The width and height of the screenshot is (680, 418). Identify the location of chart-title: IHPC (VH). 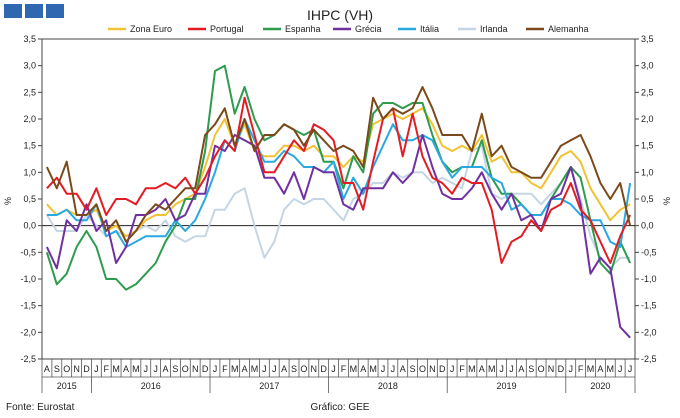
(340, 15).